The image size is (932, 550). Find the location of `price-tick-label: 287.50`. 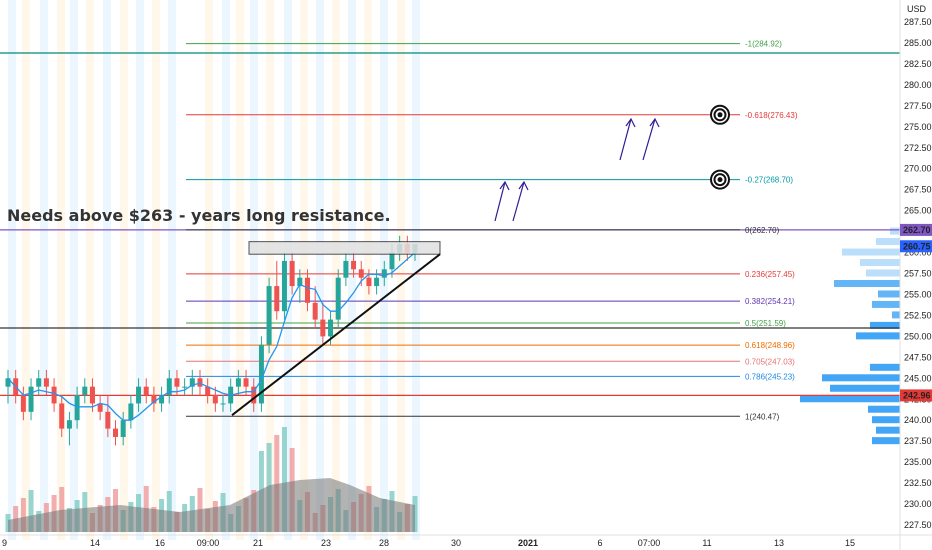

price-tick-label: 287.50 is located at coordinates (918, 22).